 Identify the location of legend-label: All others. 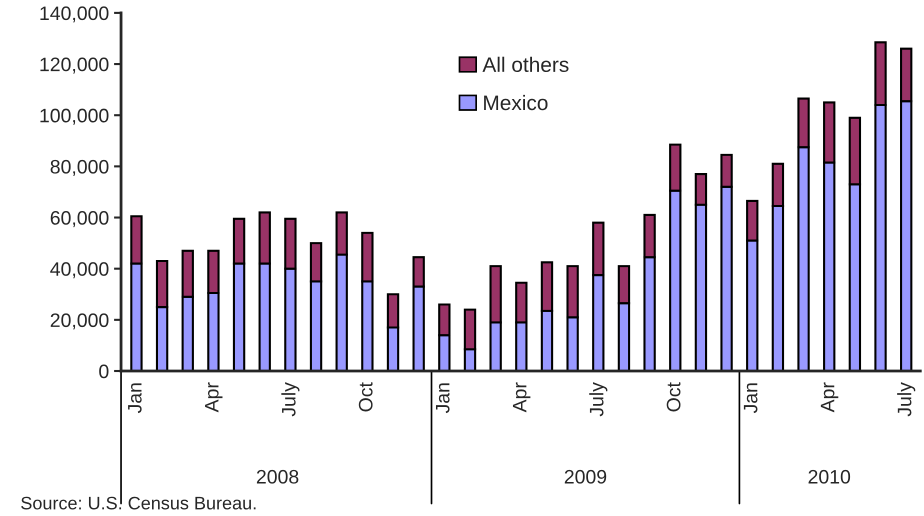
(525, 64).